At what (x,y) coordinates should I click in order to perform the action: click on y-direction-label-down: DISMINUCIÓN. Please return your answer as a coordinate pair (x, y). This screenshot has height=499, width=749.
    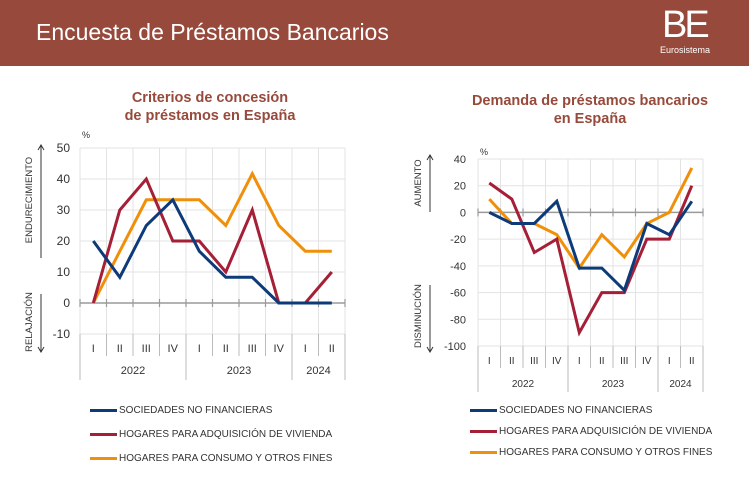
    Looking at the image, I should click on (418, 316).